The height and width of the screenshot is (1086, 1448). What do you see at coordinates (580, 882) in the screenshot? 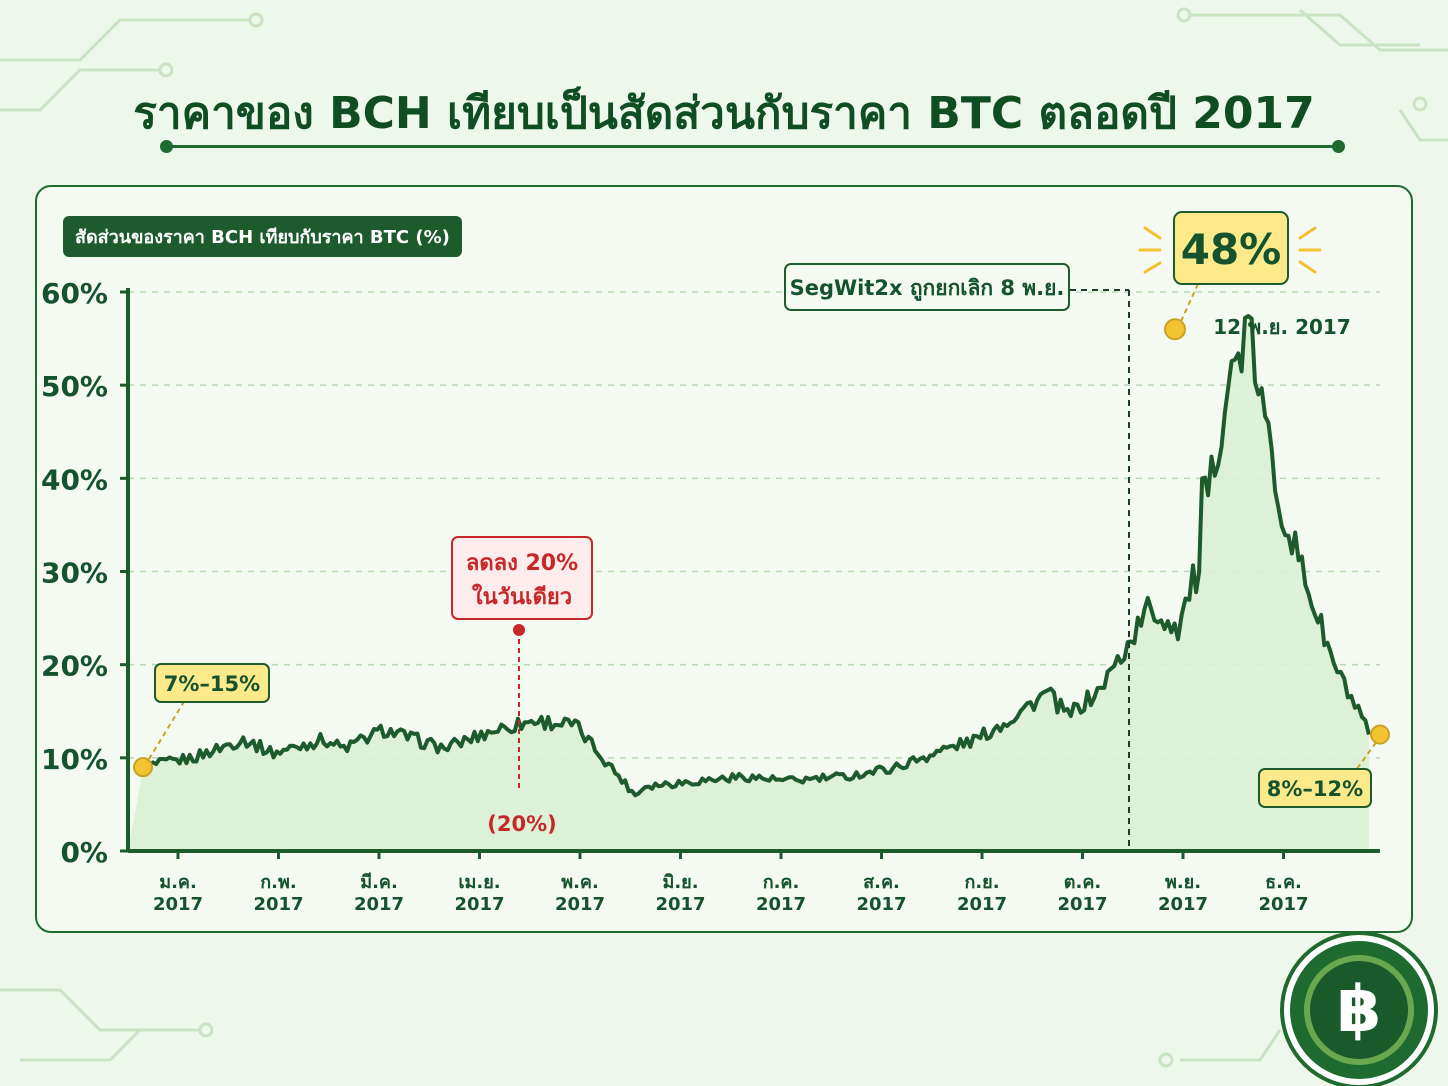
I see `x-tick-label-month: พ.ค.` at bounding box center [580, 882].